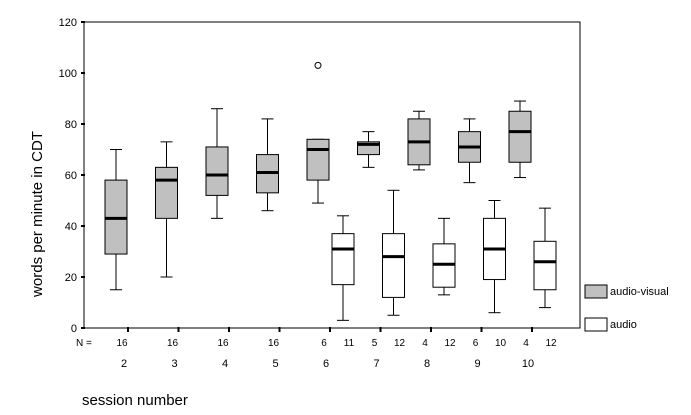  I want to click on x-tick-label: 7, so click(376, 364).